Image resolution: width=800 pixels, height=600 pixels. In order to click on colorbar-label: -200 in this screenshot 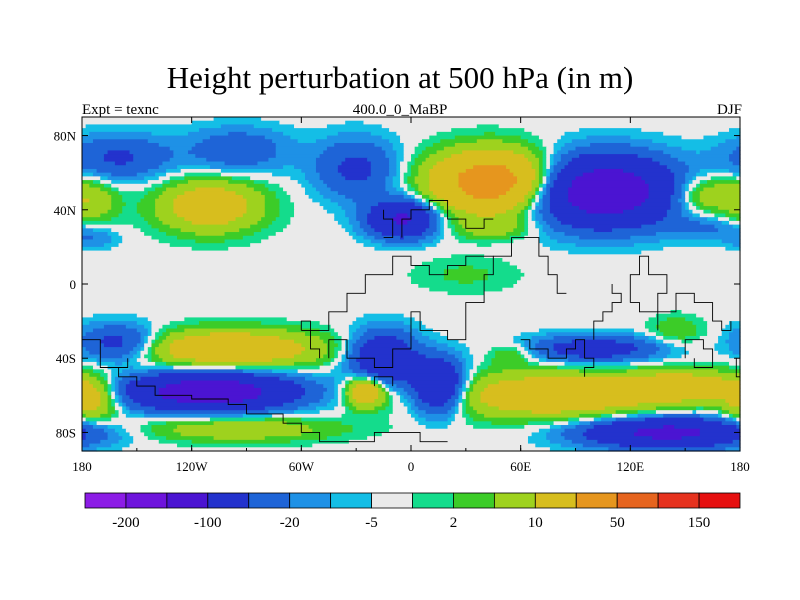, I will do `click(126, 523)`.